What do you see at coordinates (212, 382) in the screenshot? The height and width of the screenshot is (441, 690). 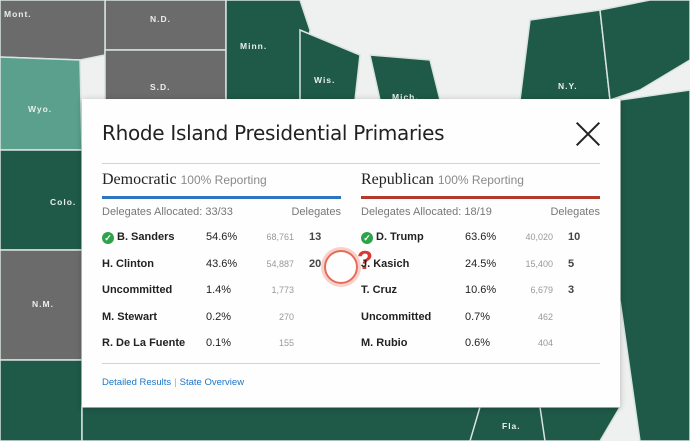 I see `state-overview-link: State Overview` at bounding box center [212, 382].